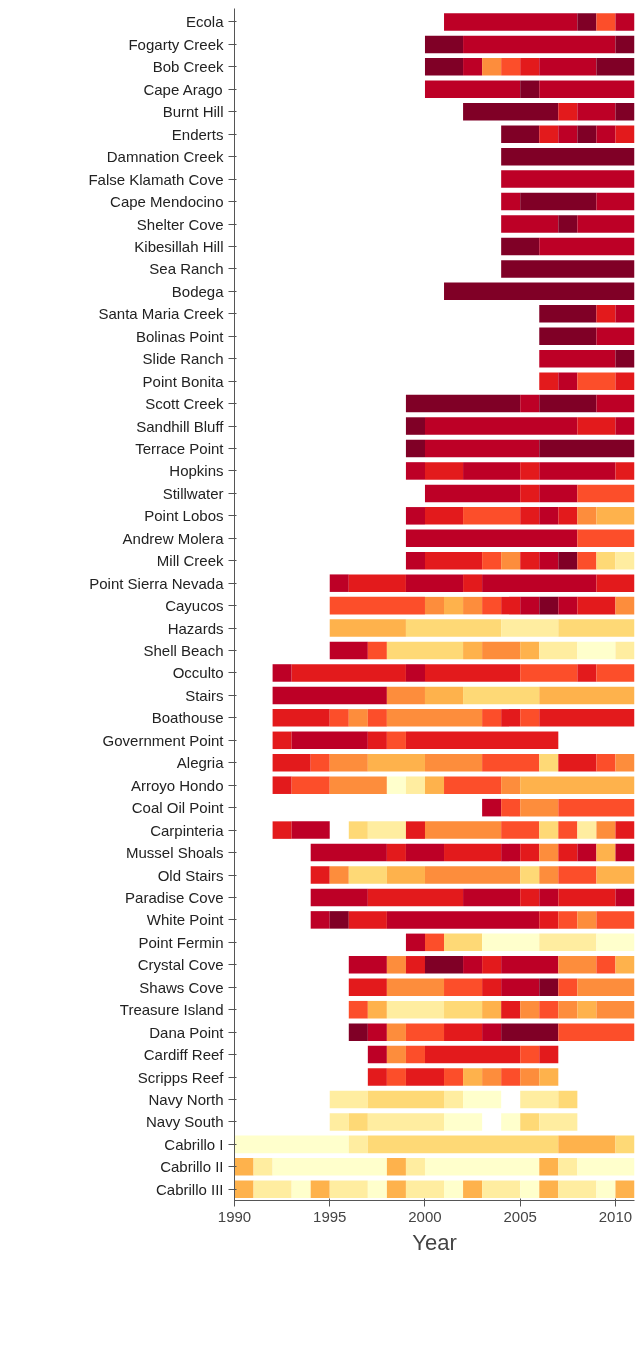 The height and width of the screenshot is (1362, 640). What do you see at coordinates (185, 920) in the screenshot?
I see `y-tick-label: White Point` at bounding box center [185, 920].